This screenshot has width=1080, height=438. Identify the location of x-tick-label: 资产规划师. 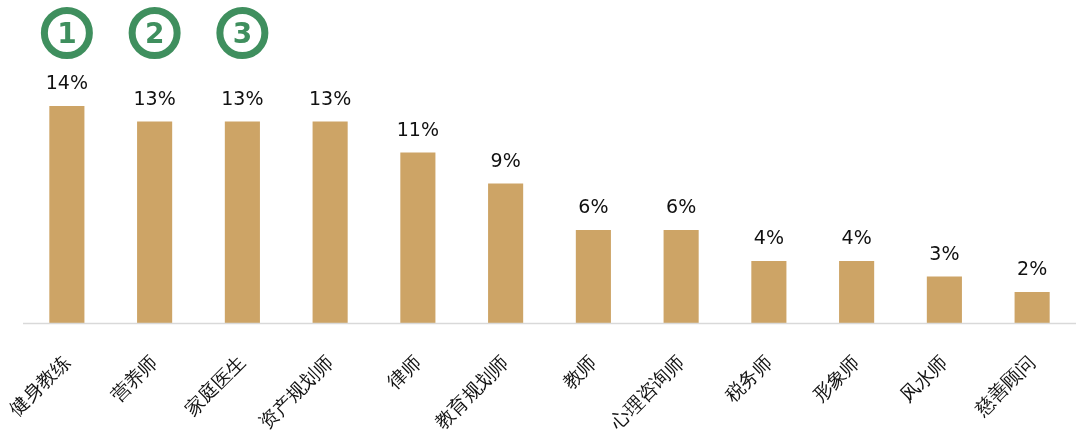
(296, 392).